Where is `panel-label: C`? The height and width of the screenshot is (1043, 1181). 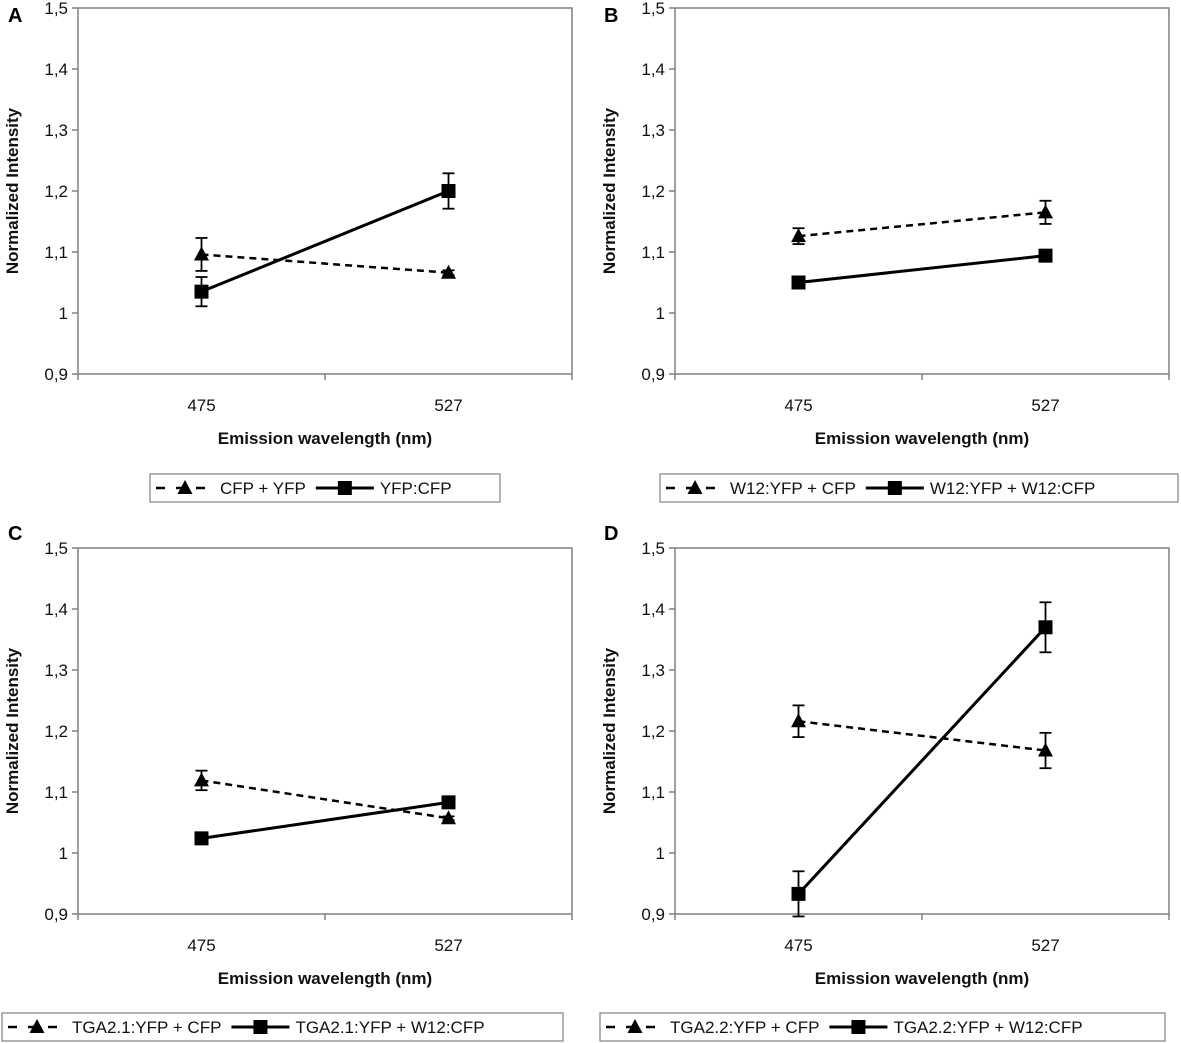
panel-label: C is located at coordinates (15, 534).